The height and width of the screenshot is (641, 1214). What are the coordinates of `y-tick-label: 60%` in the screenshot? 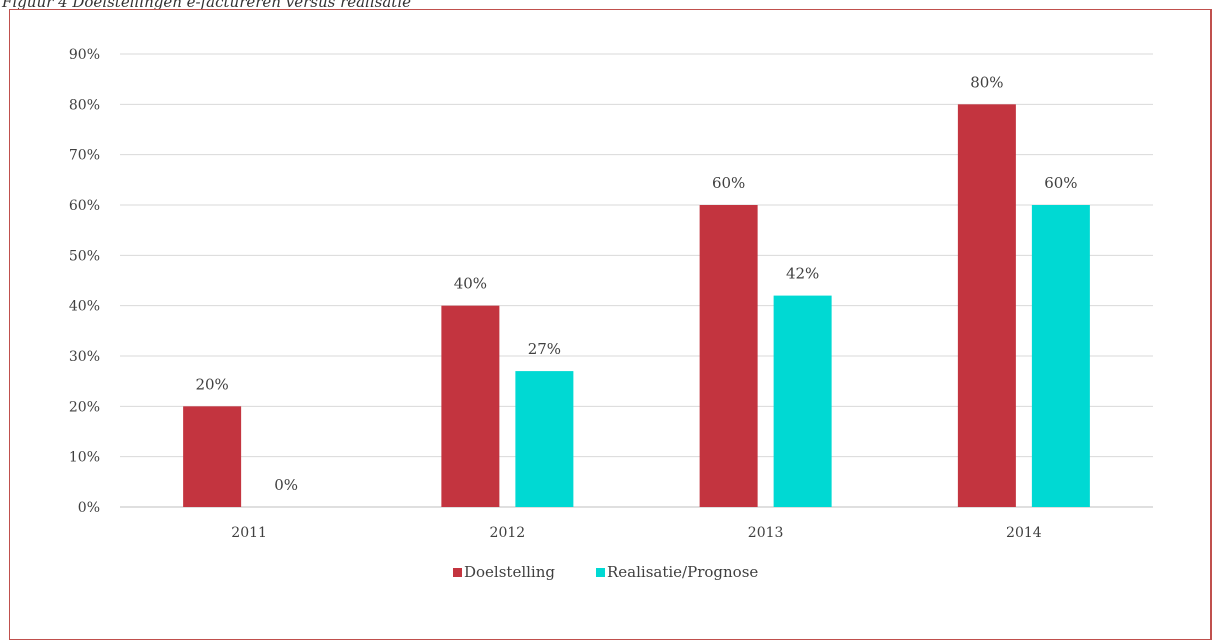 It's located at (84, 206).